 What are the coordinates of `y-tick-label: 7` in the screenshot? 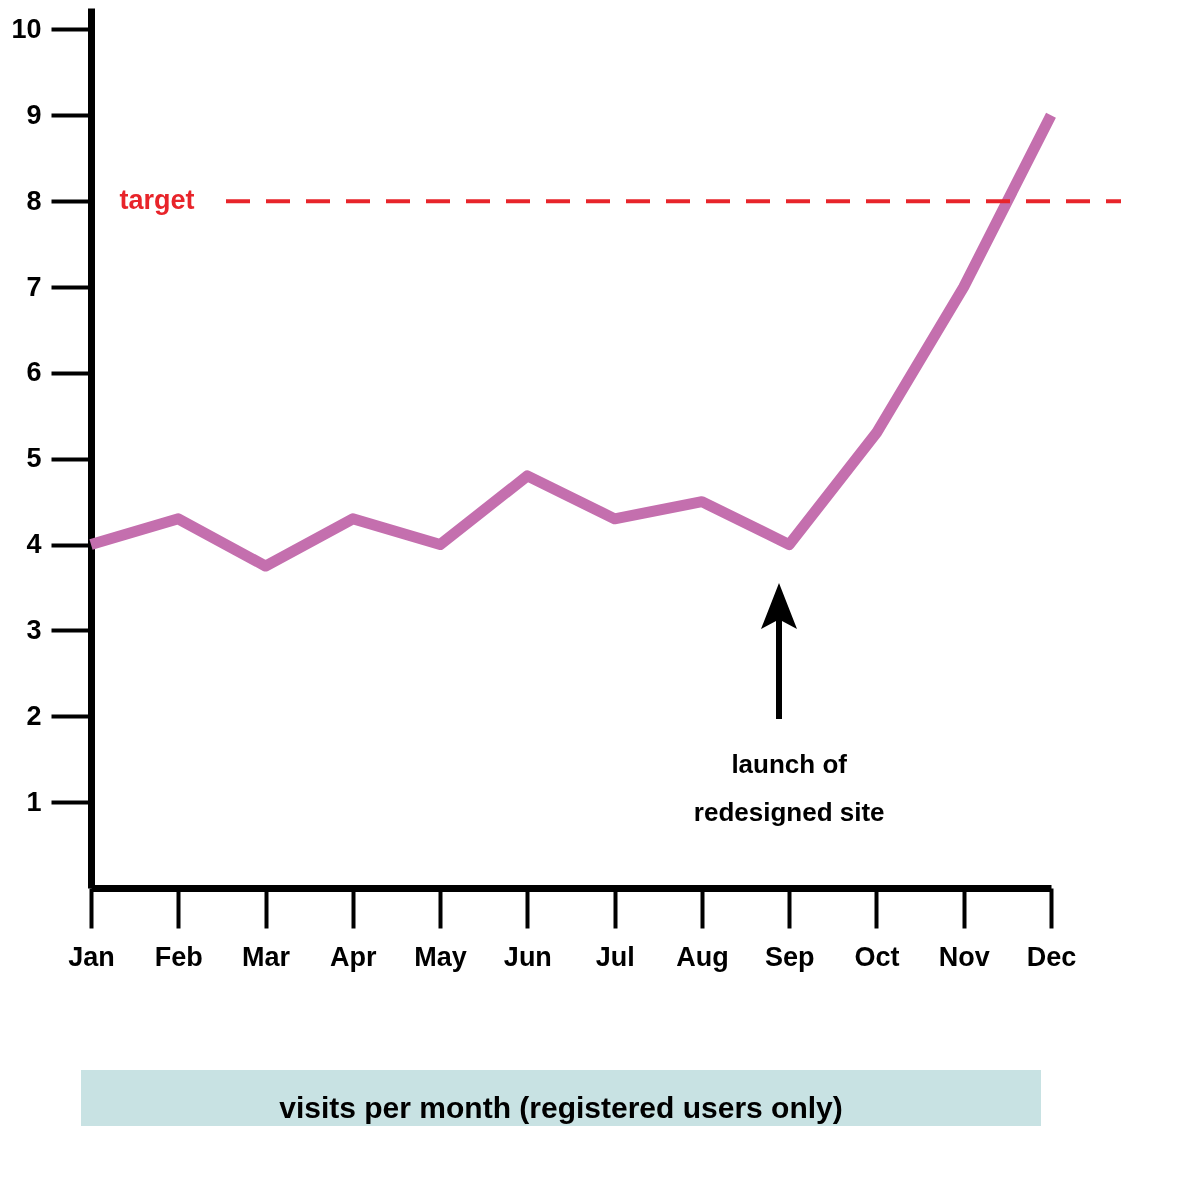 It's located at (34, 286).